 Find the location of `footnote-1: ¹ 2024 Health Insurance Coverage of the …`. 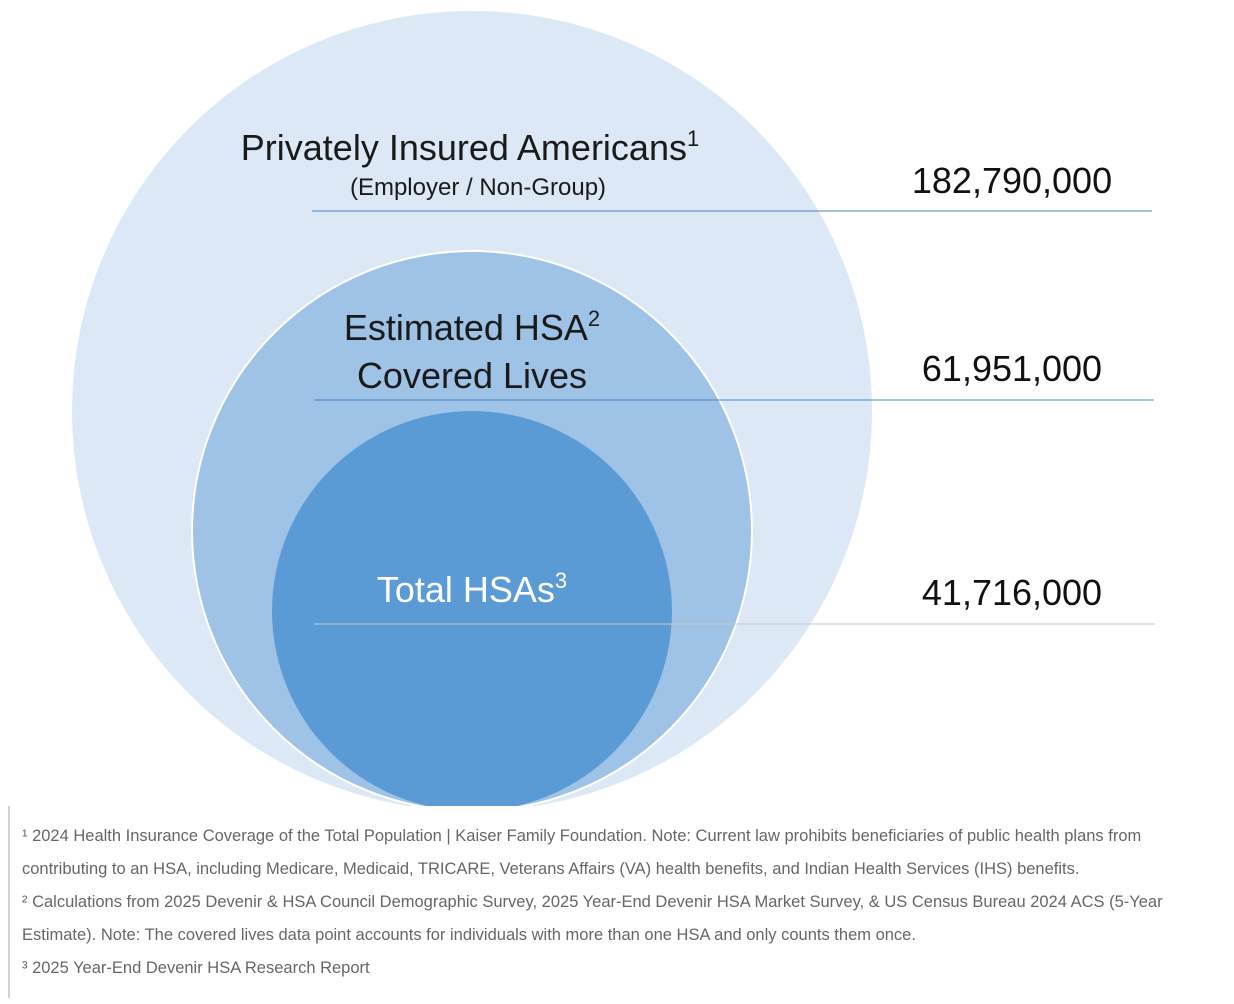

footnote-1: ¹ 2024 Health Insurance Coverage of the … is located at coordinates (582, 852).